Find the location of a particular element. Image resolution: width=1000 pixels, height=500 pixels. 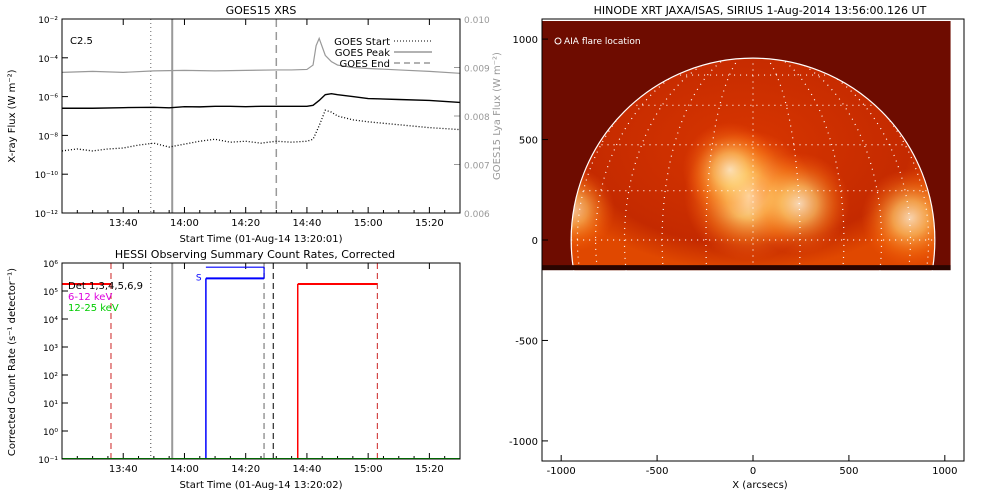

goes-x-tick-label: 15:00 is located at coordinates (368, 223).